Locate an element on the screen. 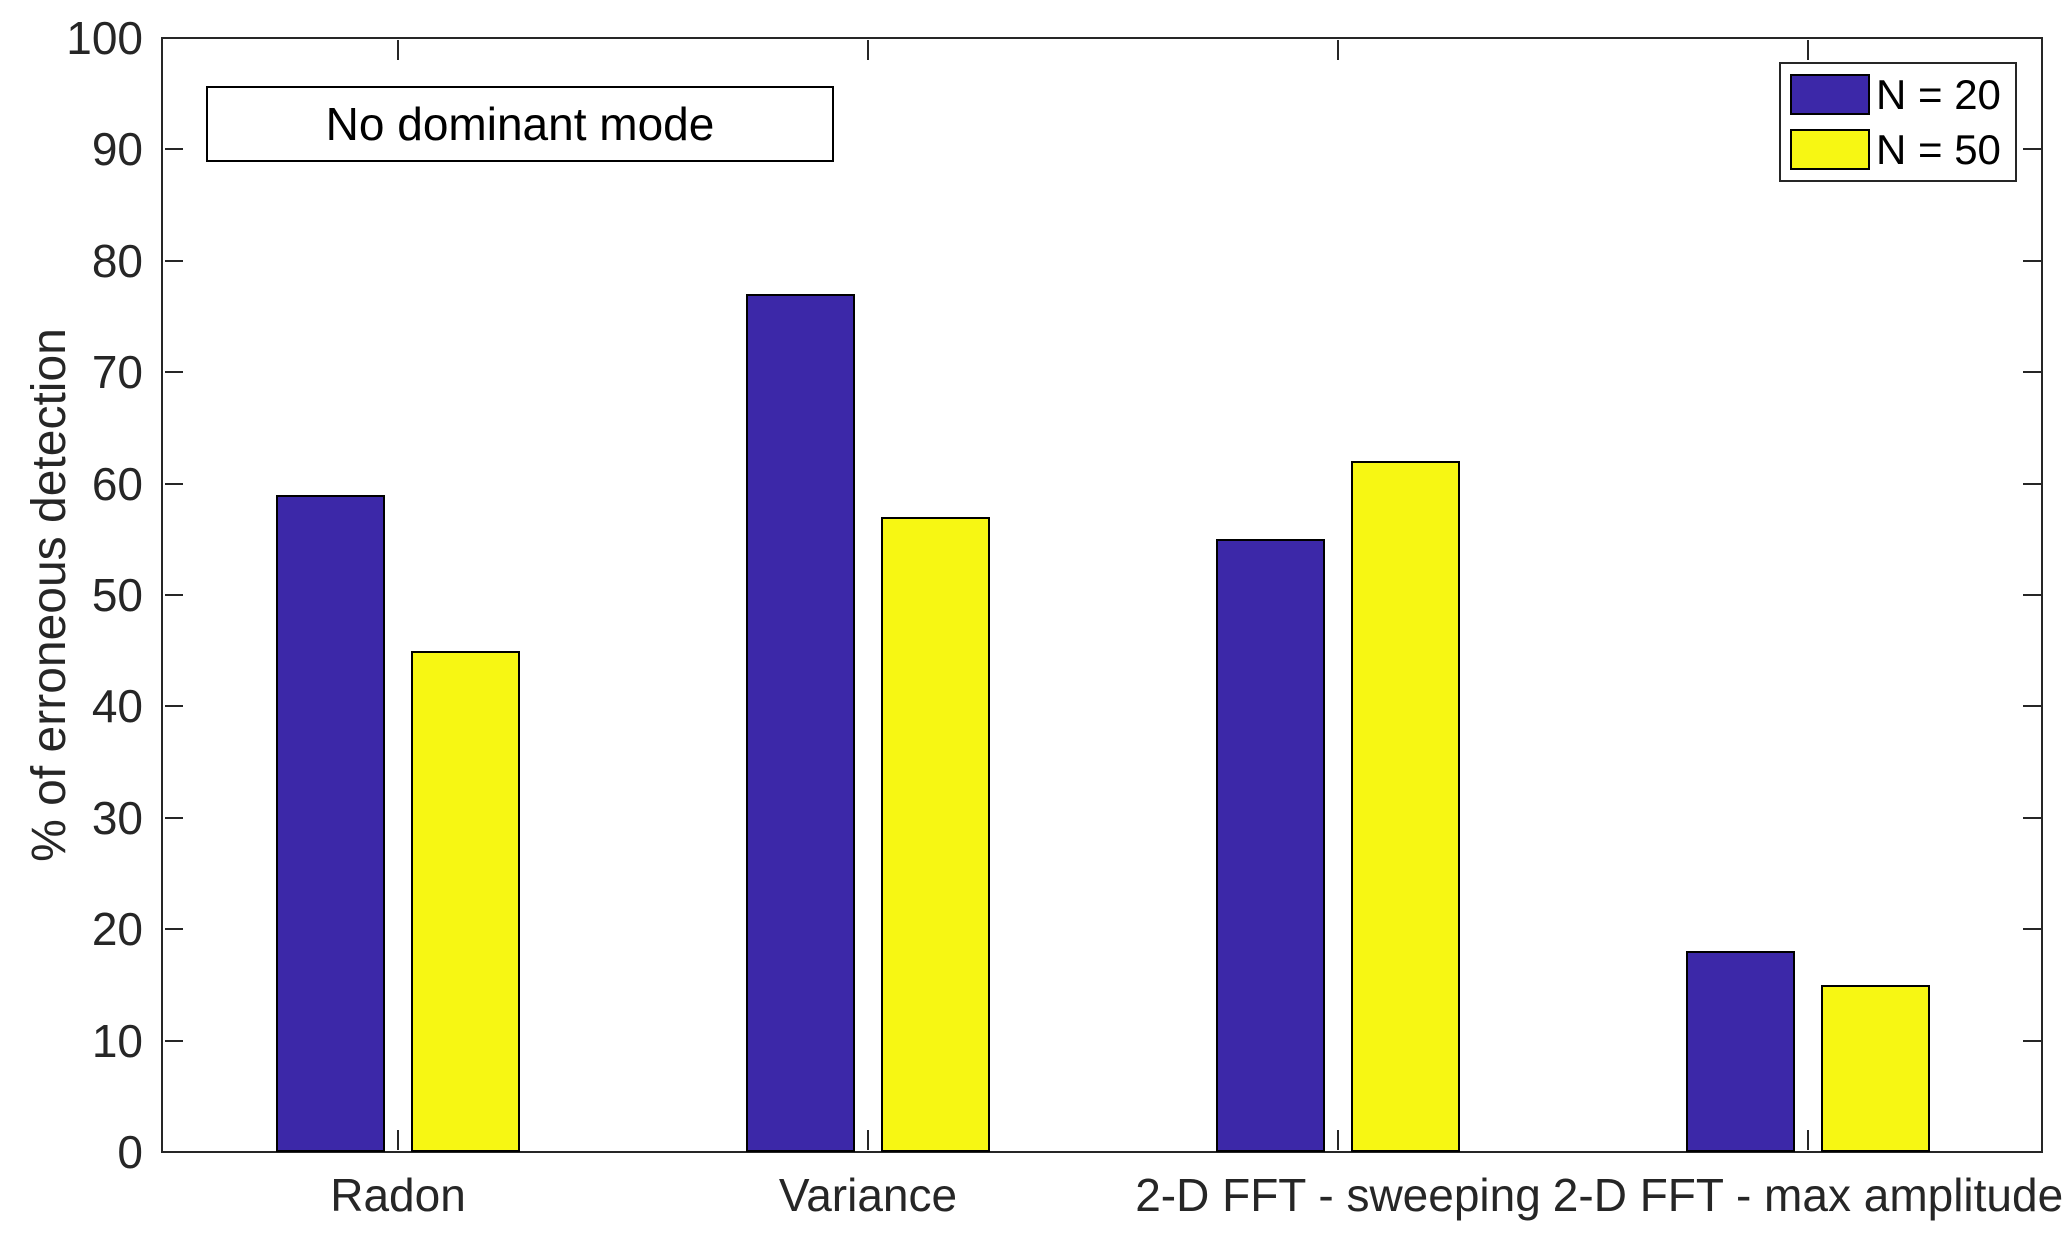 Image resolution: width=2068 pixels, height=1242 pixels. annotation-text: No dominant mode is located at coordinates (520, 124).